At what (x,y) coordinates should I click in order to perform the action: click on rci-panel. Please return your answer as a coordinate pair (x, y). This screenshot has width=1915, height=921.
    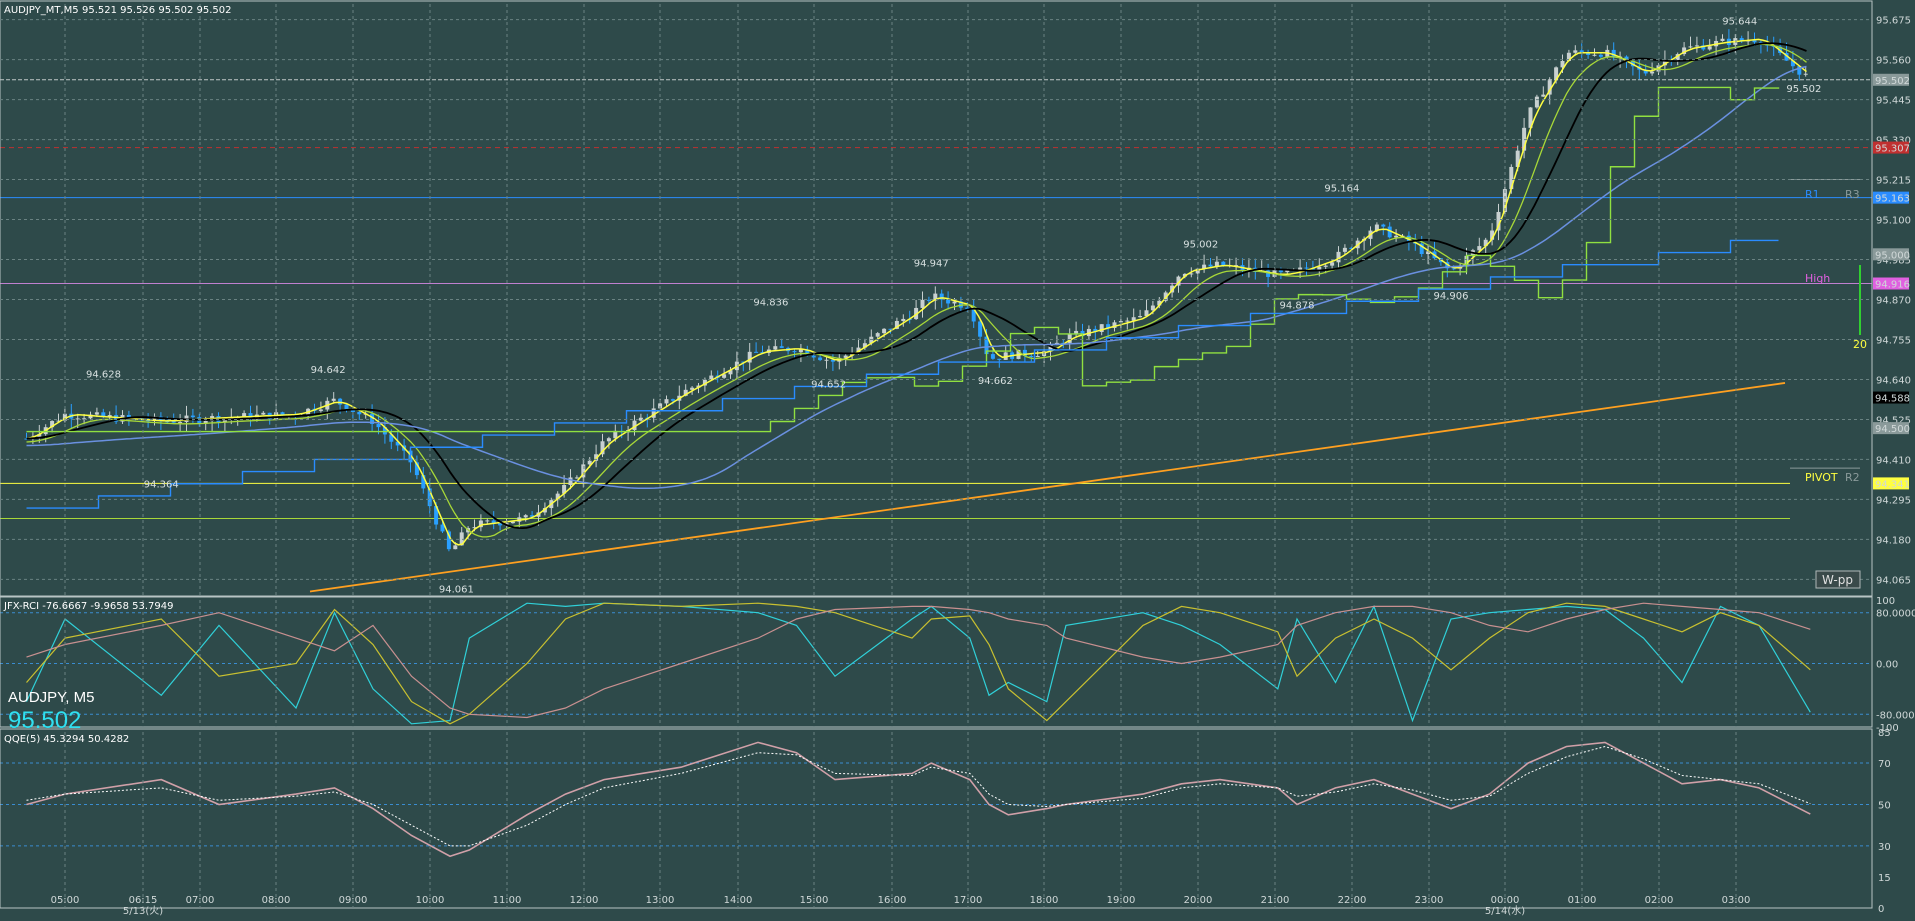
    Looking at the image, I should click on (936, 663).